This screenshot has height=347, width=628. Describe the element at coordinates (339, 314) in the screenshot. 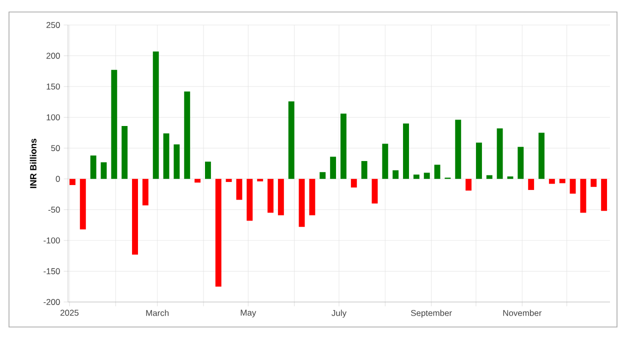

I see `x-tick-label: July` at that location.